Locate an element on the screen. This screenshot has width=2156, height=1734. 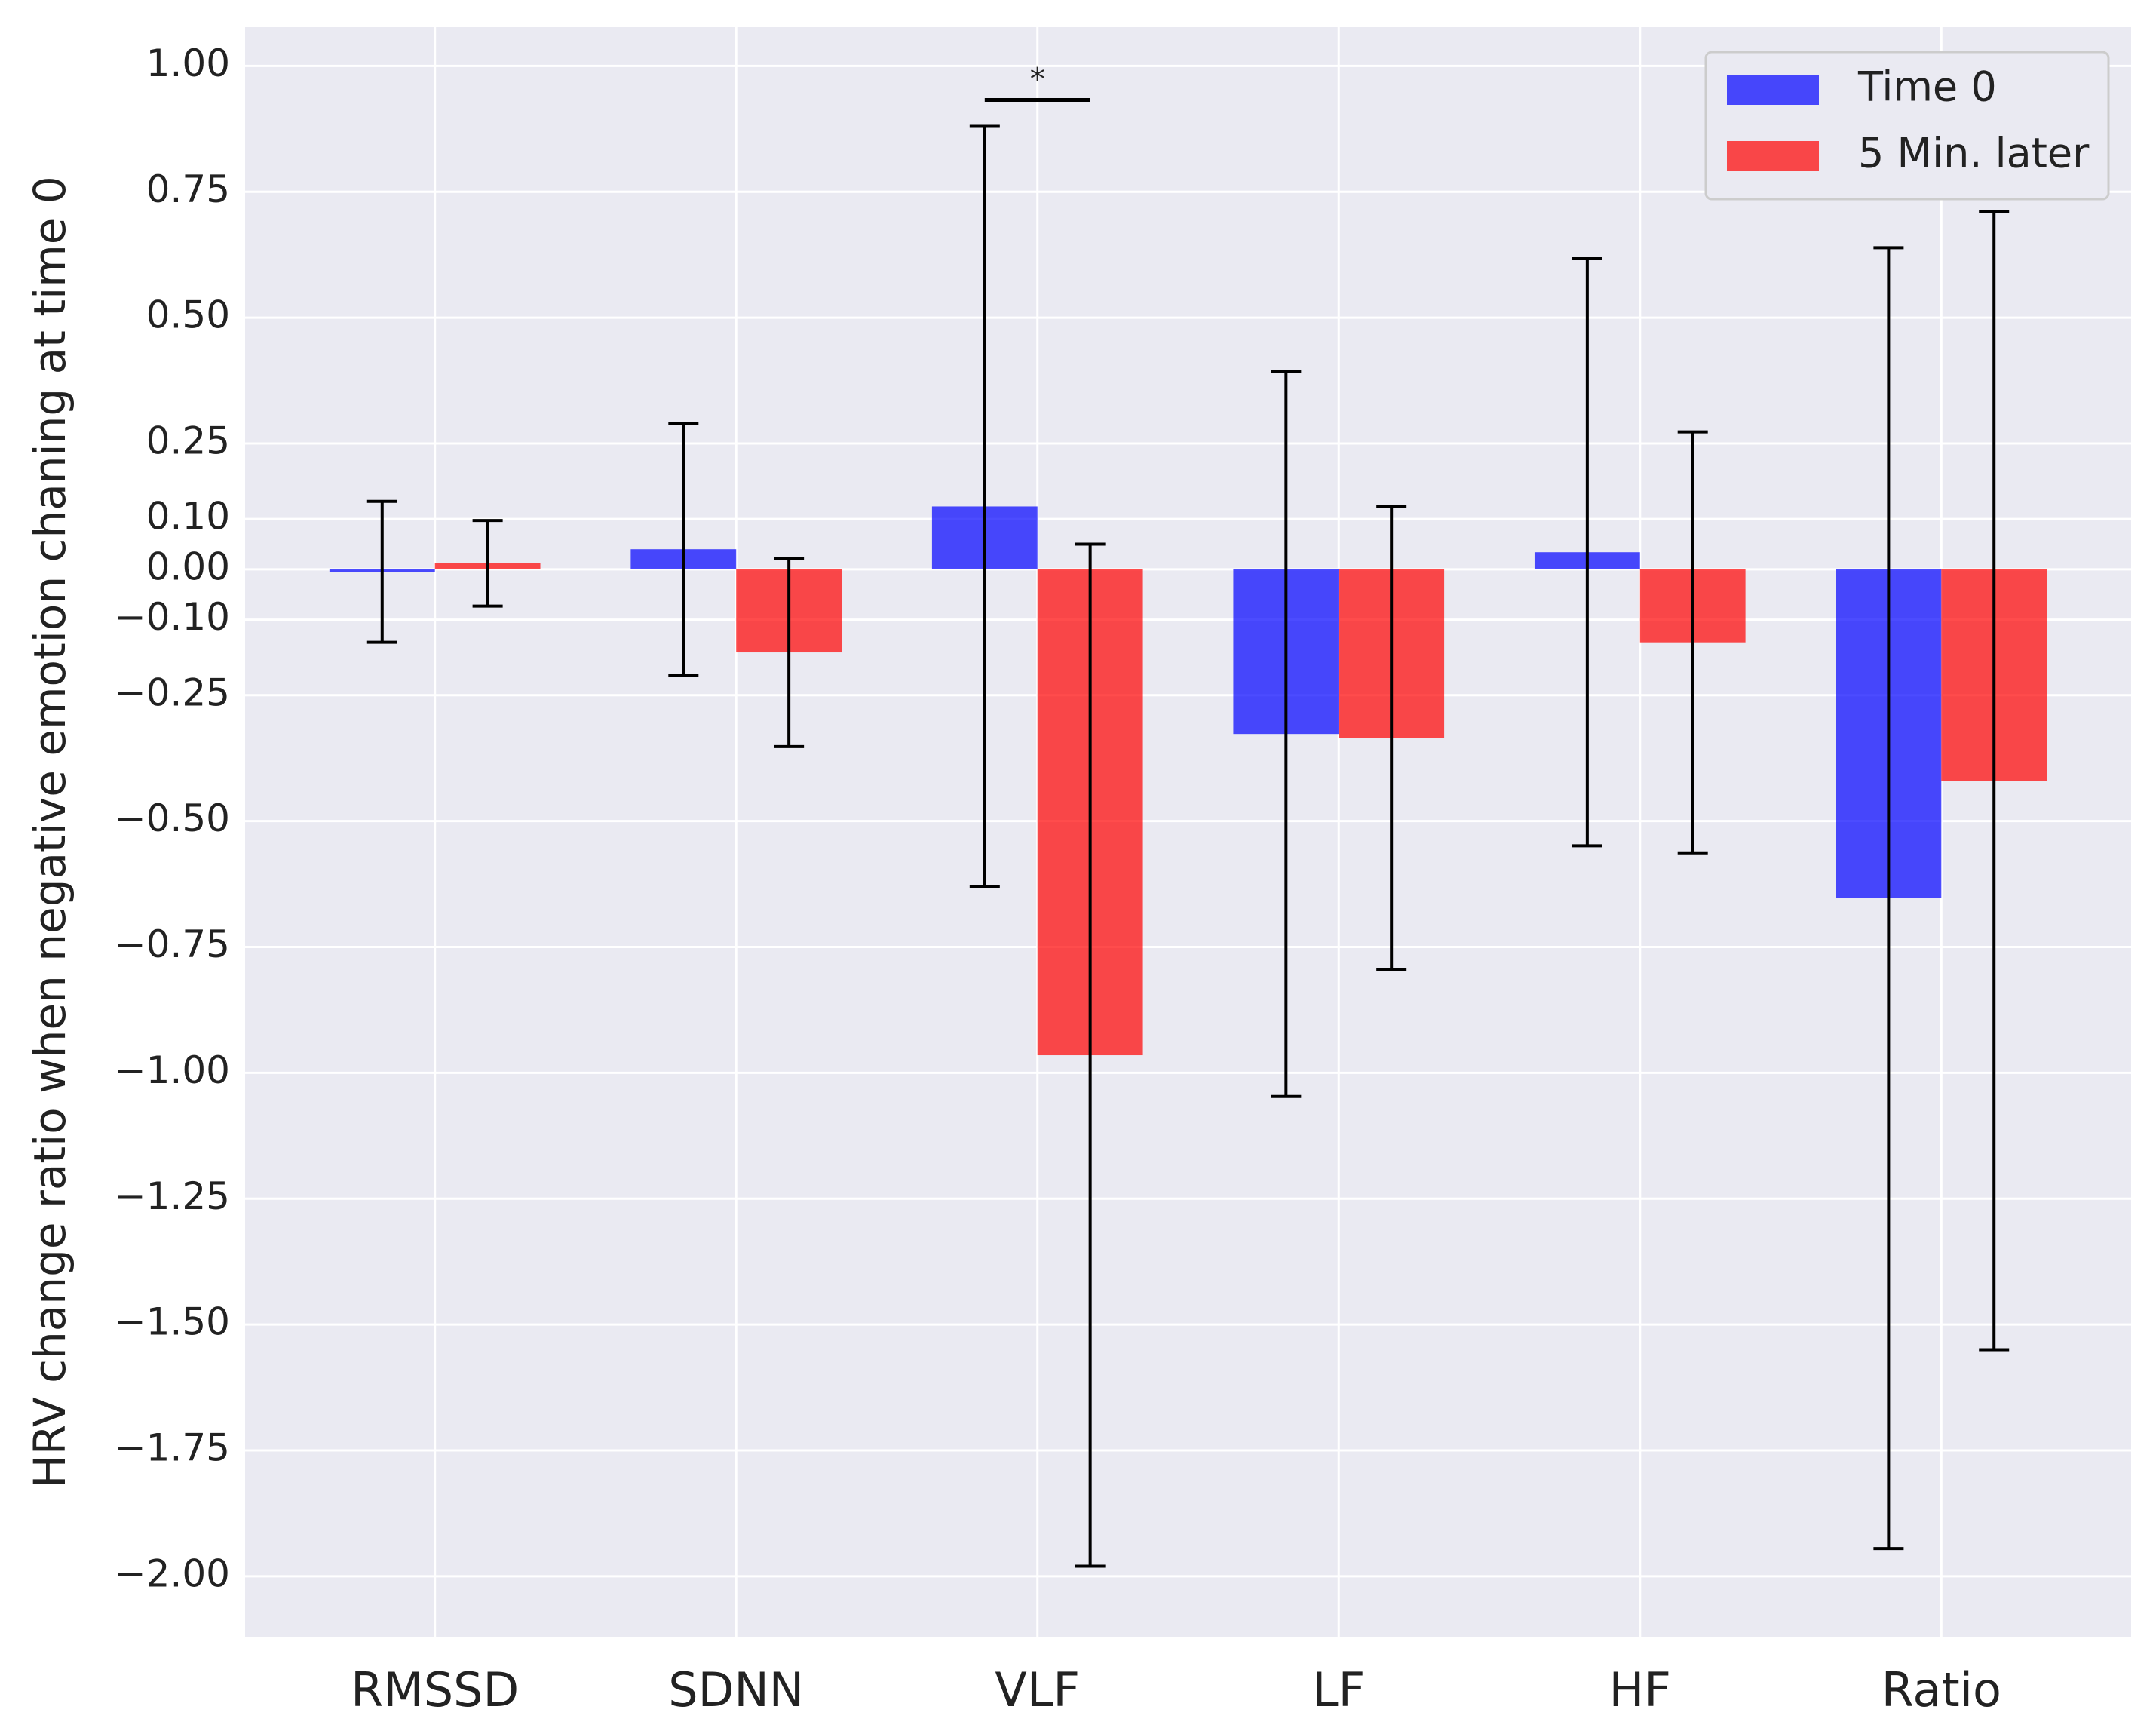
y-tick-label: 0.75 is located at coordinates (188, 189).